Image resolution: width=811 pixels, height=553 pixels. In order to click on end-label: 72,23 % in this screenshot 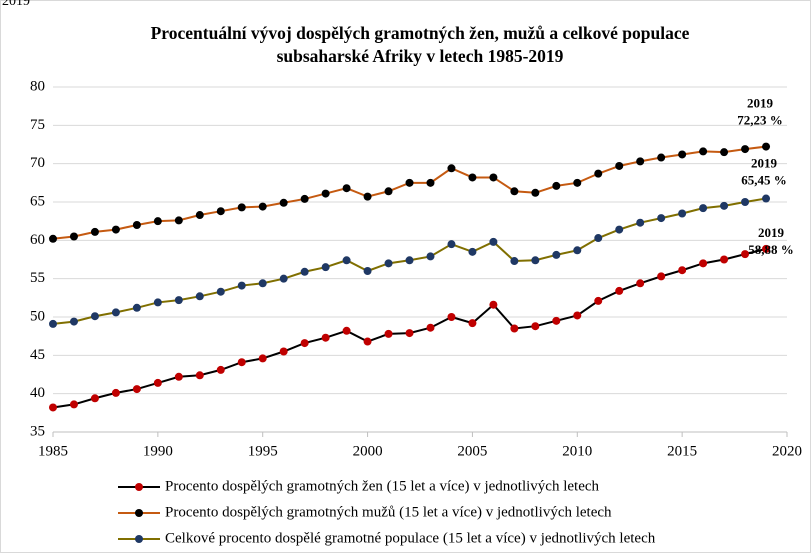, I will do `click(760, 120)`.